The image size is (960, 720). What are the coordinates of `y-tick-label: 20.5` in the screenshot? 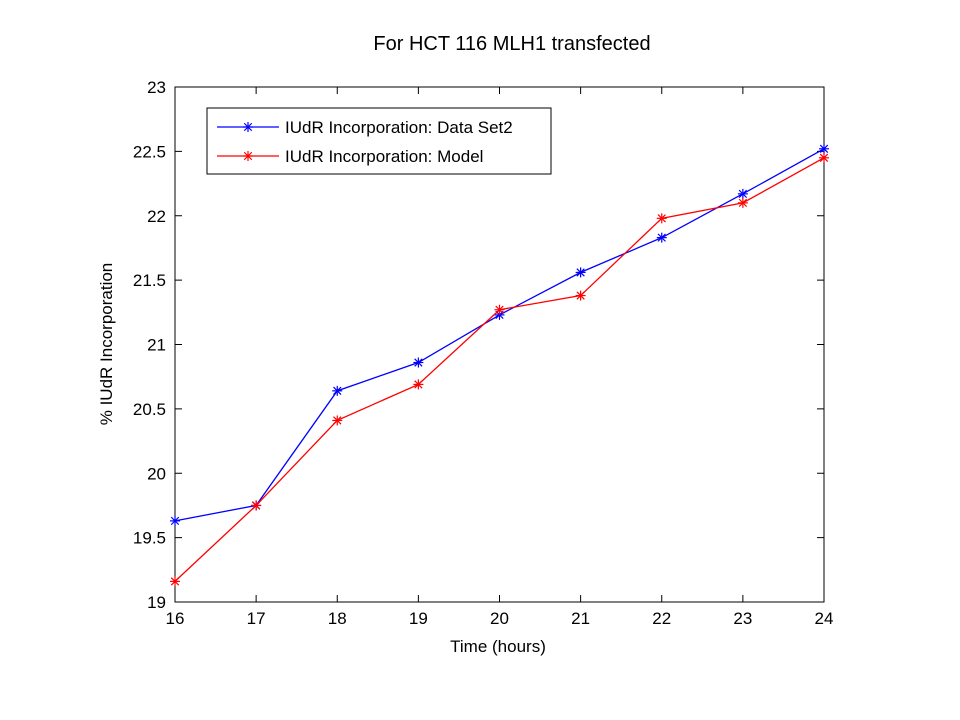 It's located at (149, 409).